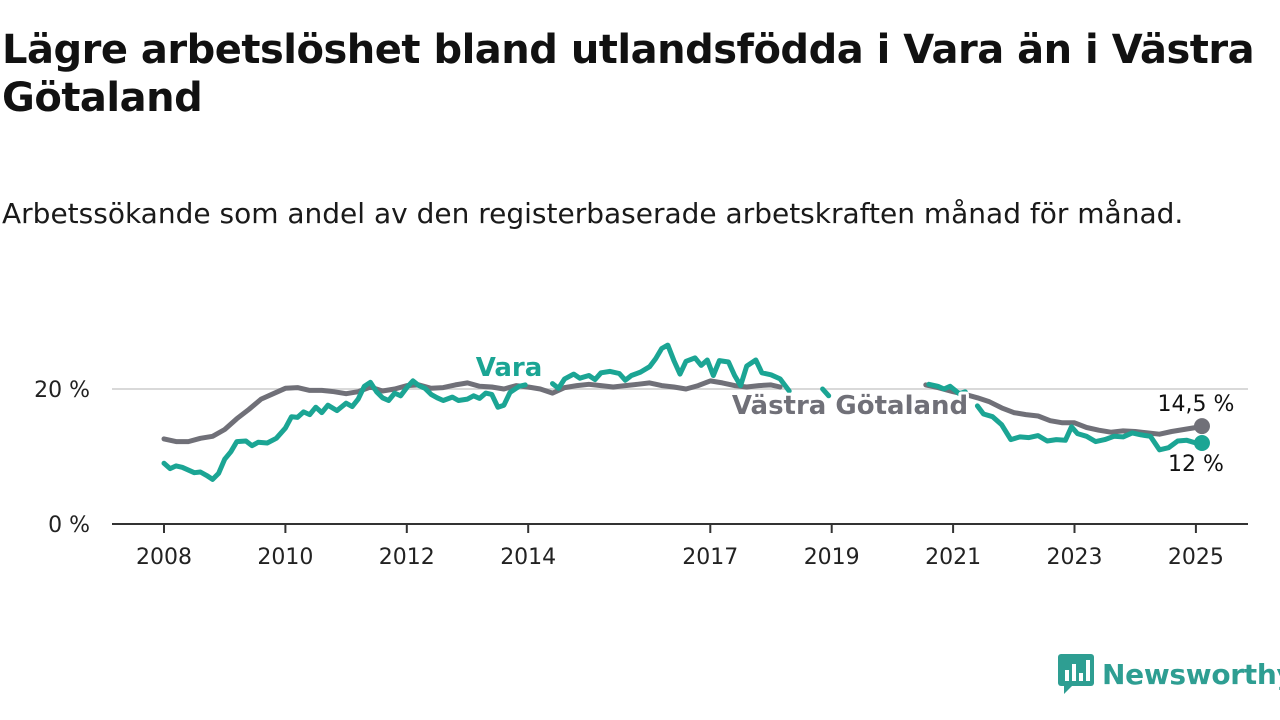 The image size is (1280, 720). I want to click on x-tick-label: 2008, so click(164, 557).